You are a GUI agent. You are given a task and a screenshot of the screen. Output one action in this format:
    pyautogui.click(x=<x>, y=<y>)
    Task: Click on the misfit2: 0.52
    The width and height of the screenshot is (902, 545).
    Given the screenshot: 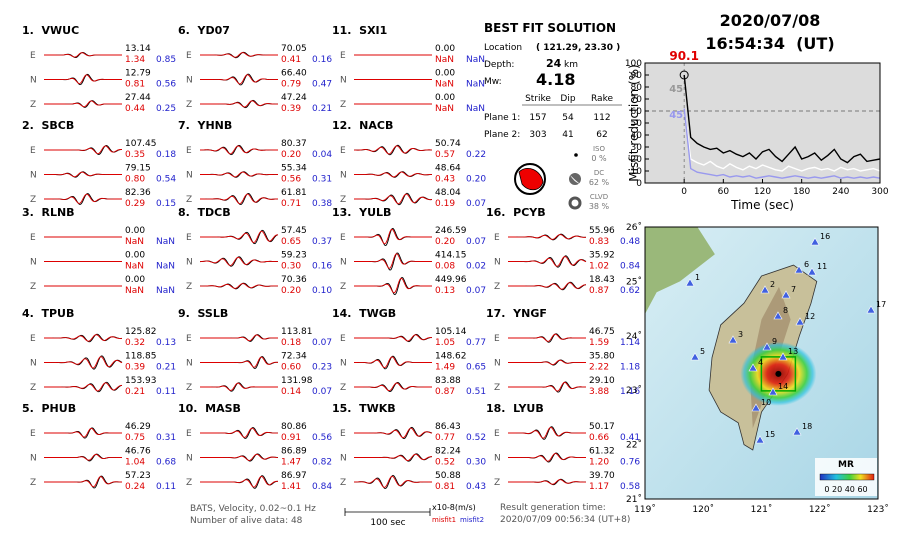 What is the action you would take?
    pyautogui.click(x=476, y=438)
    